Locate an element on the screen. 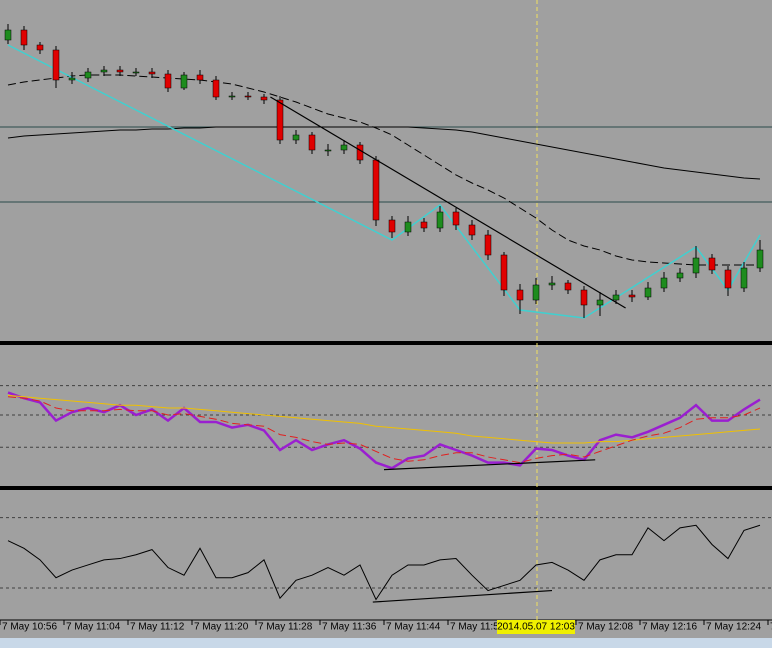  status-strip is located at coordinates (386, 643).